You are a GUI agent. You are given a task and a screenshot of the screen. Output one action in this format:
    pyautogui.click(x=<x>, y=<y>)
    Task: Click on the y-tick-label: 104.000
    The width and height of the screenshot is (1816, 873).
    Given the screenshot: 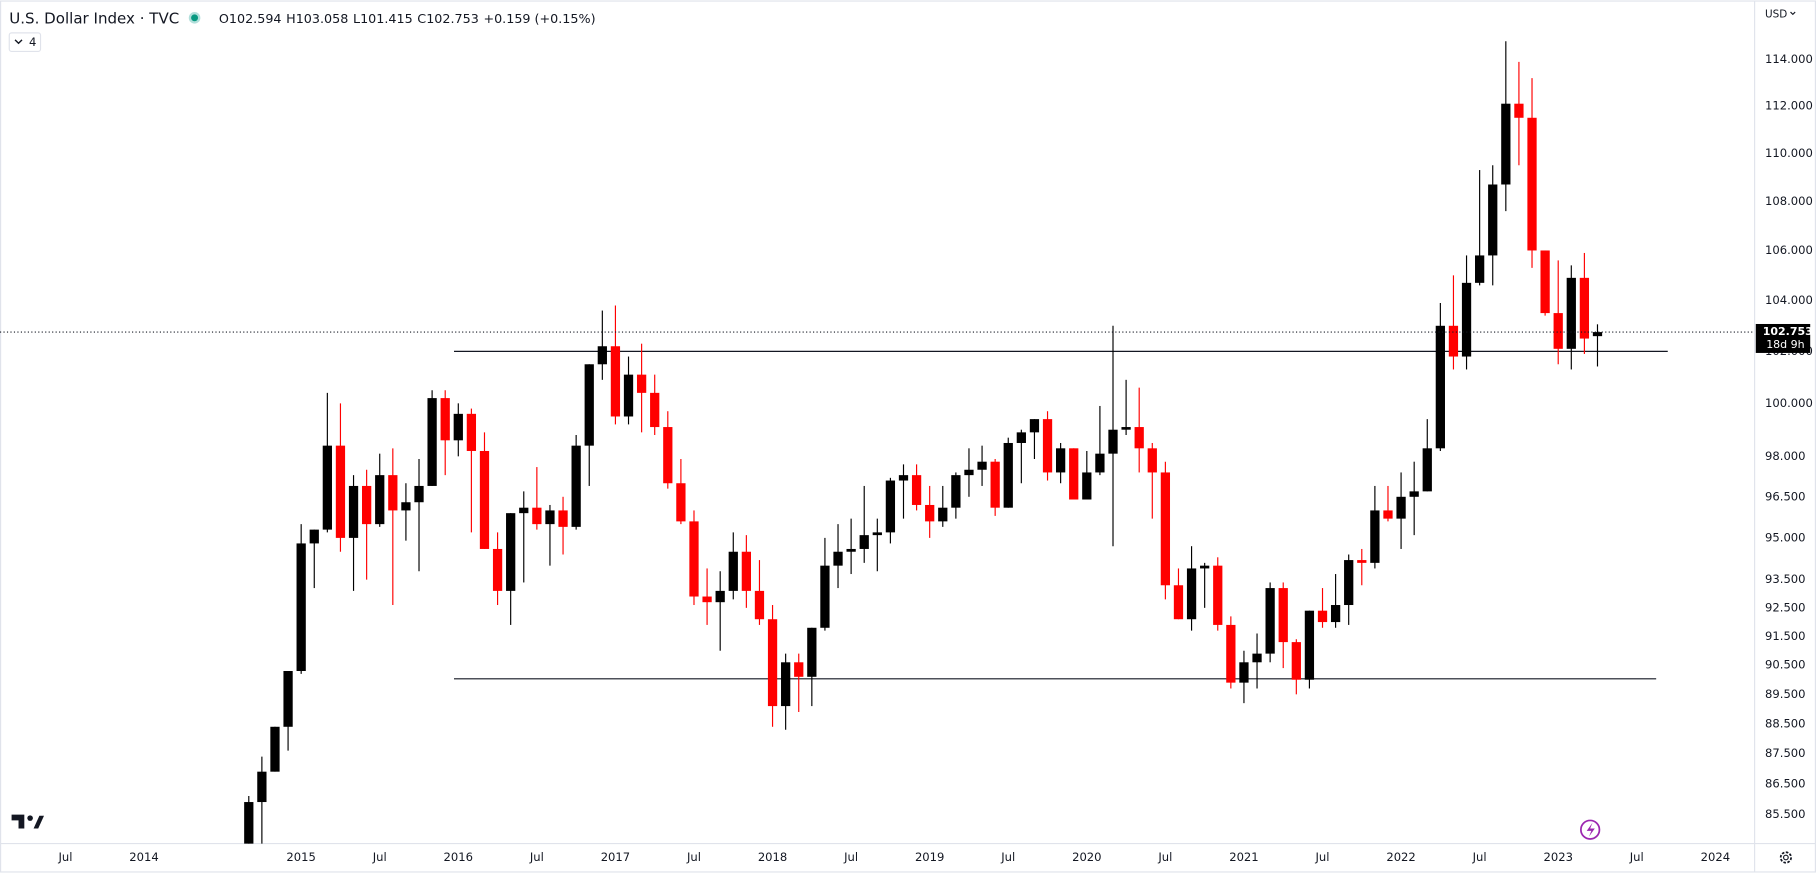 What is the action you would take?
    pyautogui.click(x=1789, y=300)
    